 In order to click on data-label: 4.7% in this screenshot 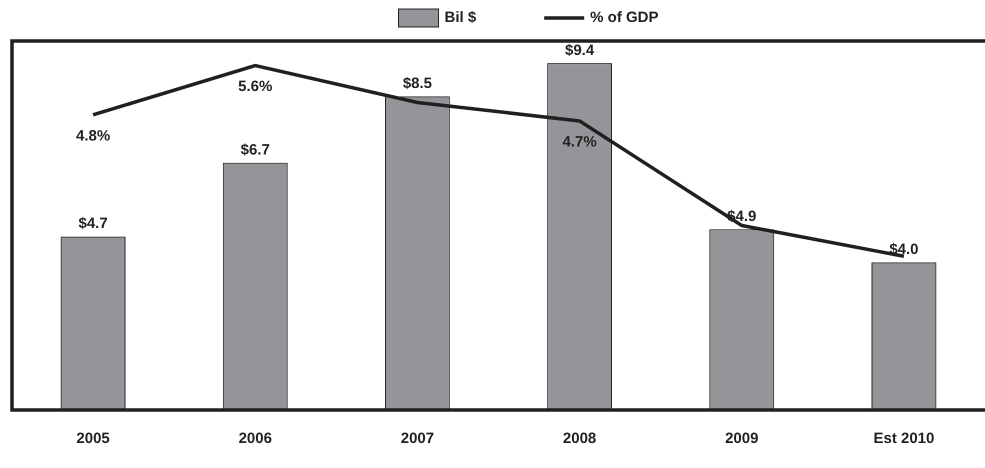, I will do `click(579, 142)`.